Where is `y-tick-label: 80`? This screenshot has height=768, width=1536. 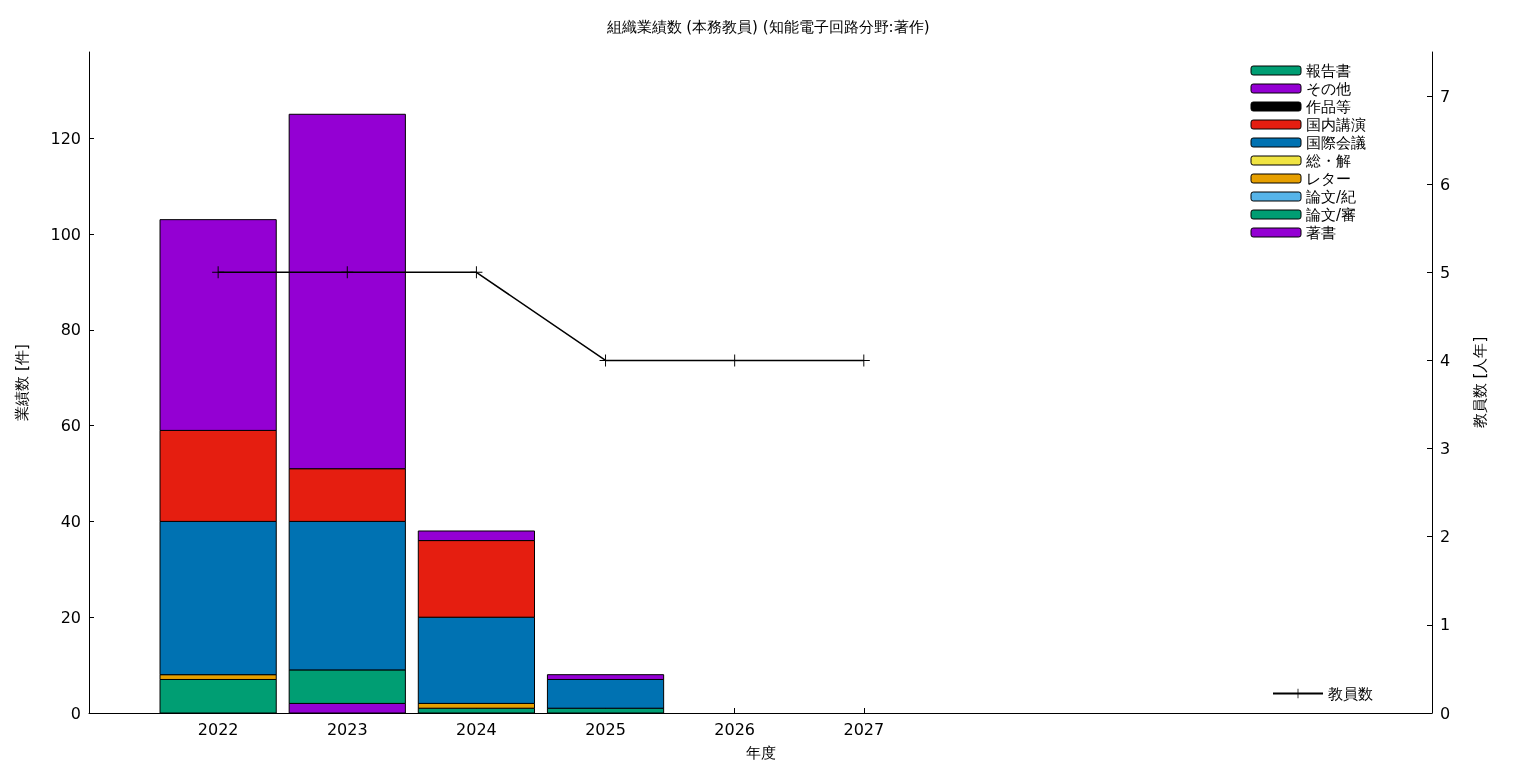 y-tick-label: 80 is located at coordinates (70, 330).